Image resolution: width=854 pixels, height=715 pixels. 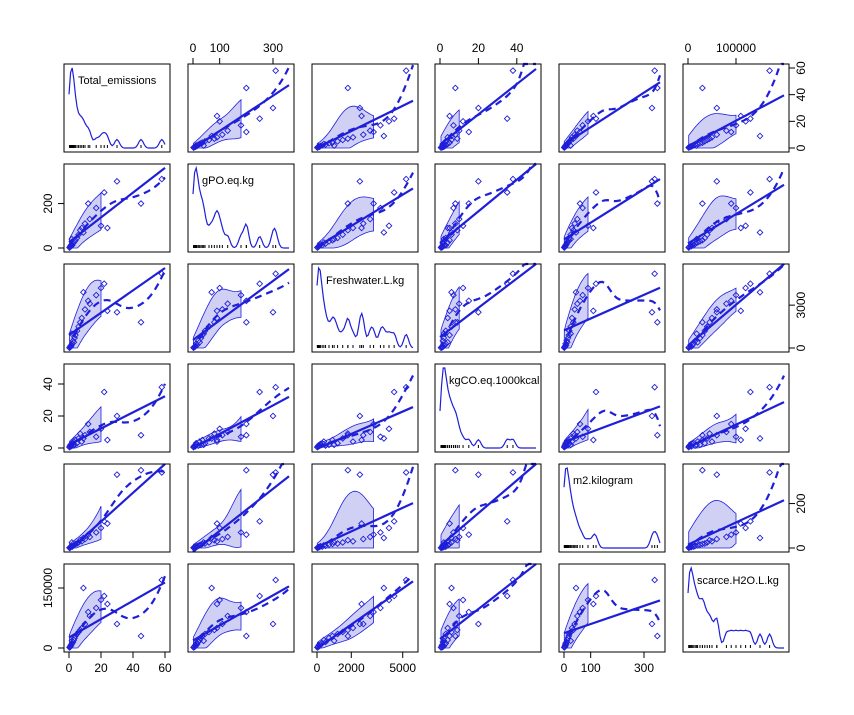 I want to click on top-tick-label-0-2: 300, so click(x=273, y=48).